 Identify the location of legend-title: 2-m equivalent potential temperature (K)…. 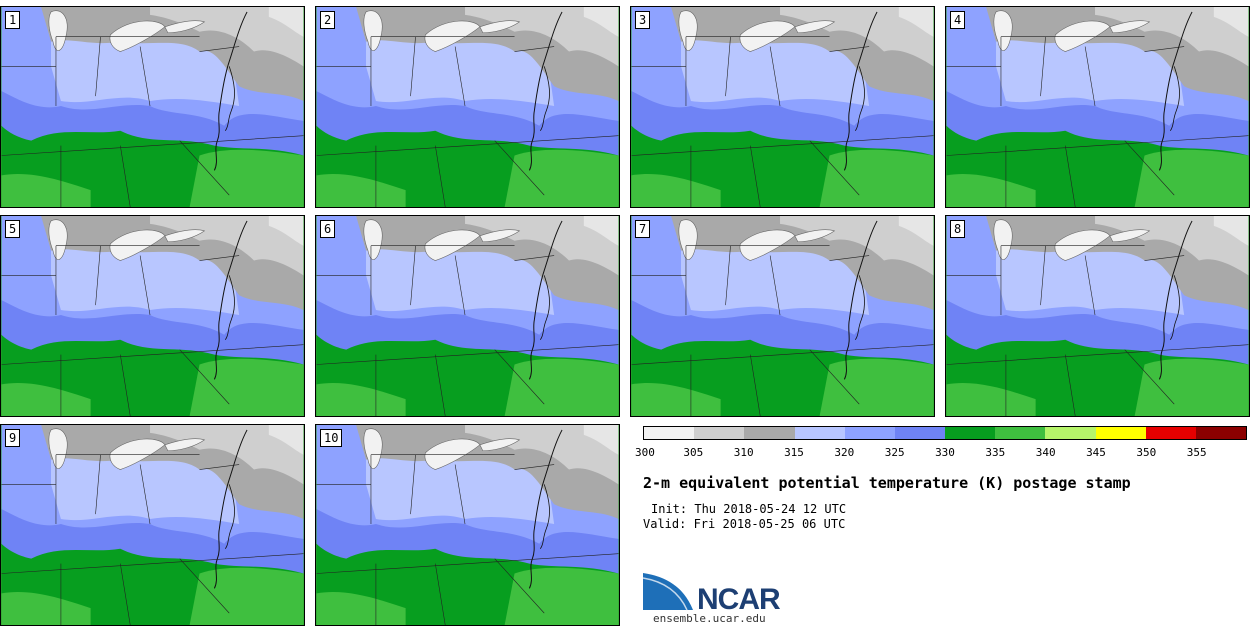
(887, 483).